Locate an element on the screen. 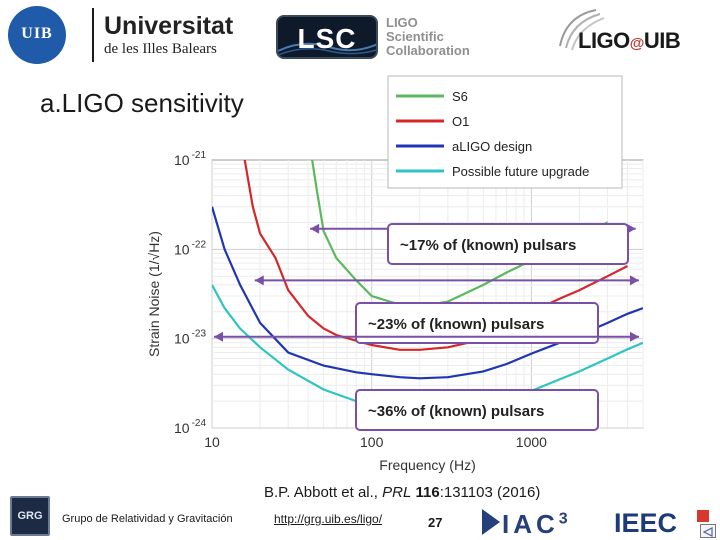  iac-word: IAC is located at coordinates (530, 524).